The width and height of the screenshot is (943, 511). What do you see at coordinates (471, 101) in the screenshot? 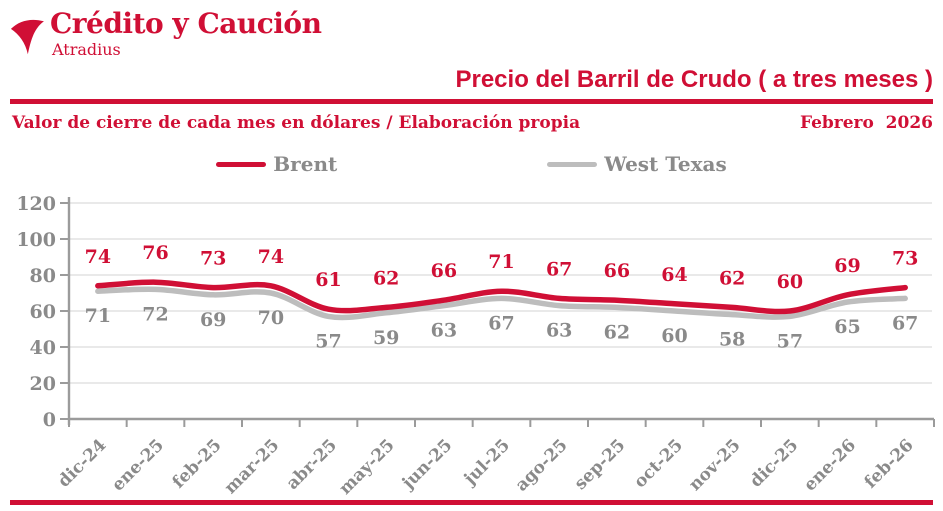
I see `top-divider` at bounding box center [471, 101].